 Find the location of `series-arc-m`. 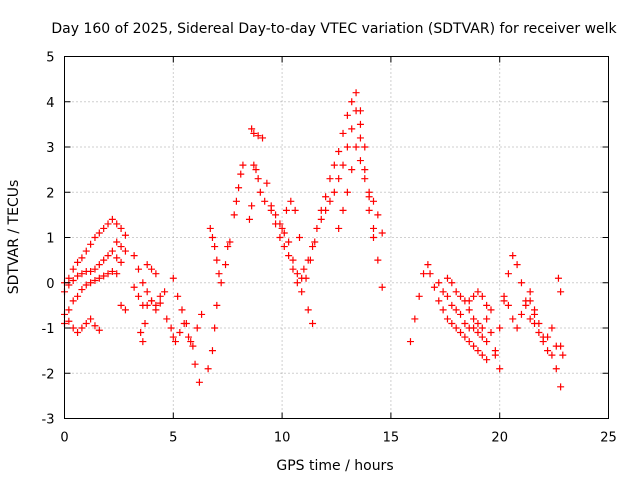

series-arc-m is located at coordinates (257, 192).